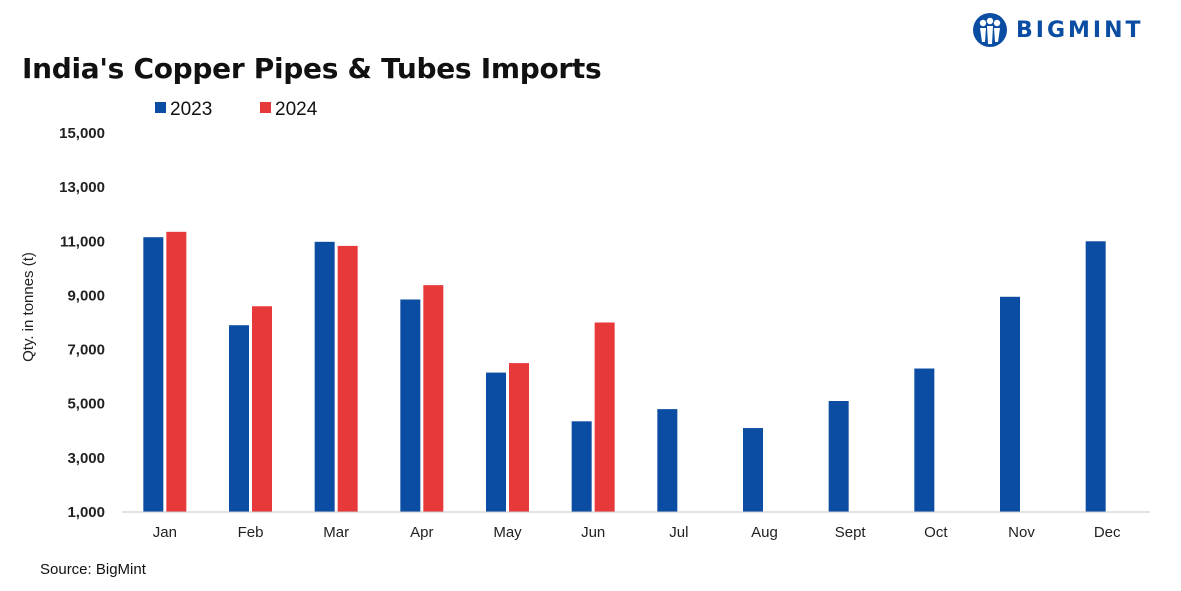 The height and width of the screenshot is (591, 1181). I want to click on y-tick-label: 5,000, so click(86, 404).